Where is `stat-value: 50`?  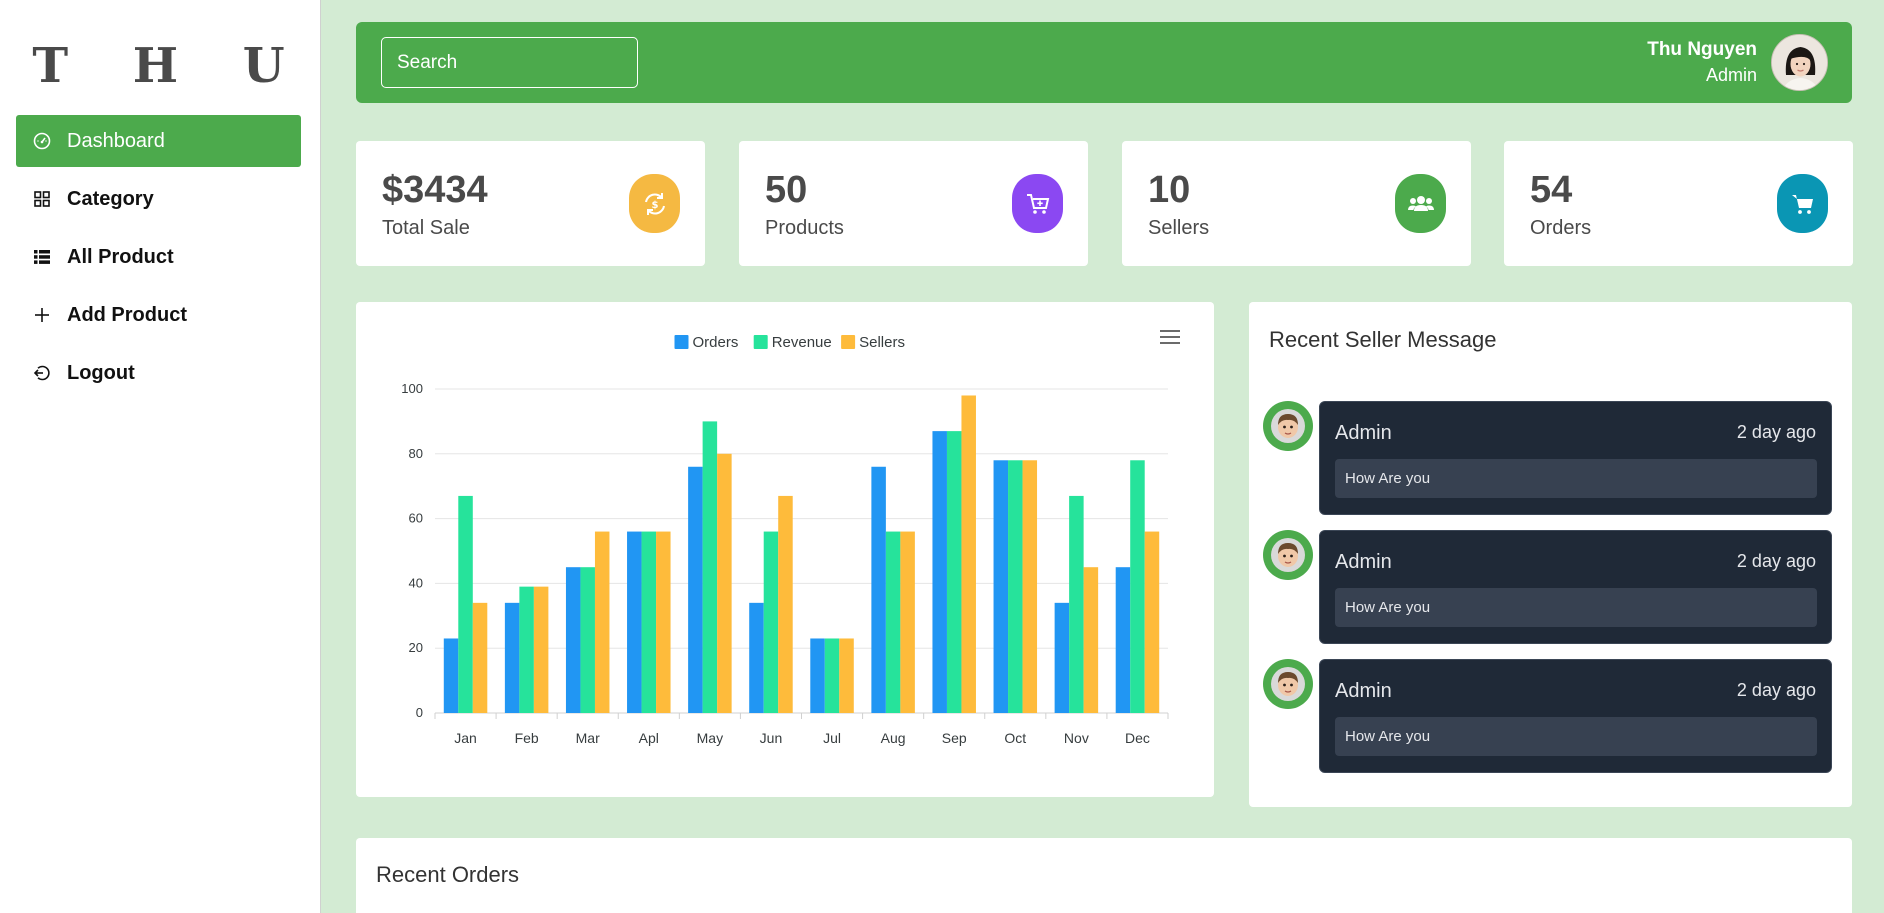 stat-value: 50 is located at coordinates (786, 190).